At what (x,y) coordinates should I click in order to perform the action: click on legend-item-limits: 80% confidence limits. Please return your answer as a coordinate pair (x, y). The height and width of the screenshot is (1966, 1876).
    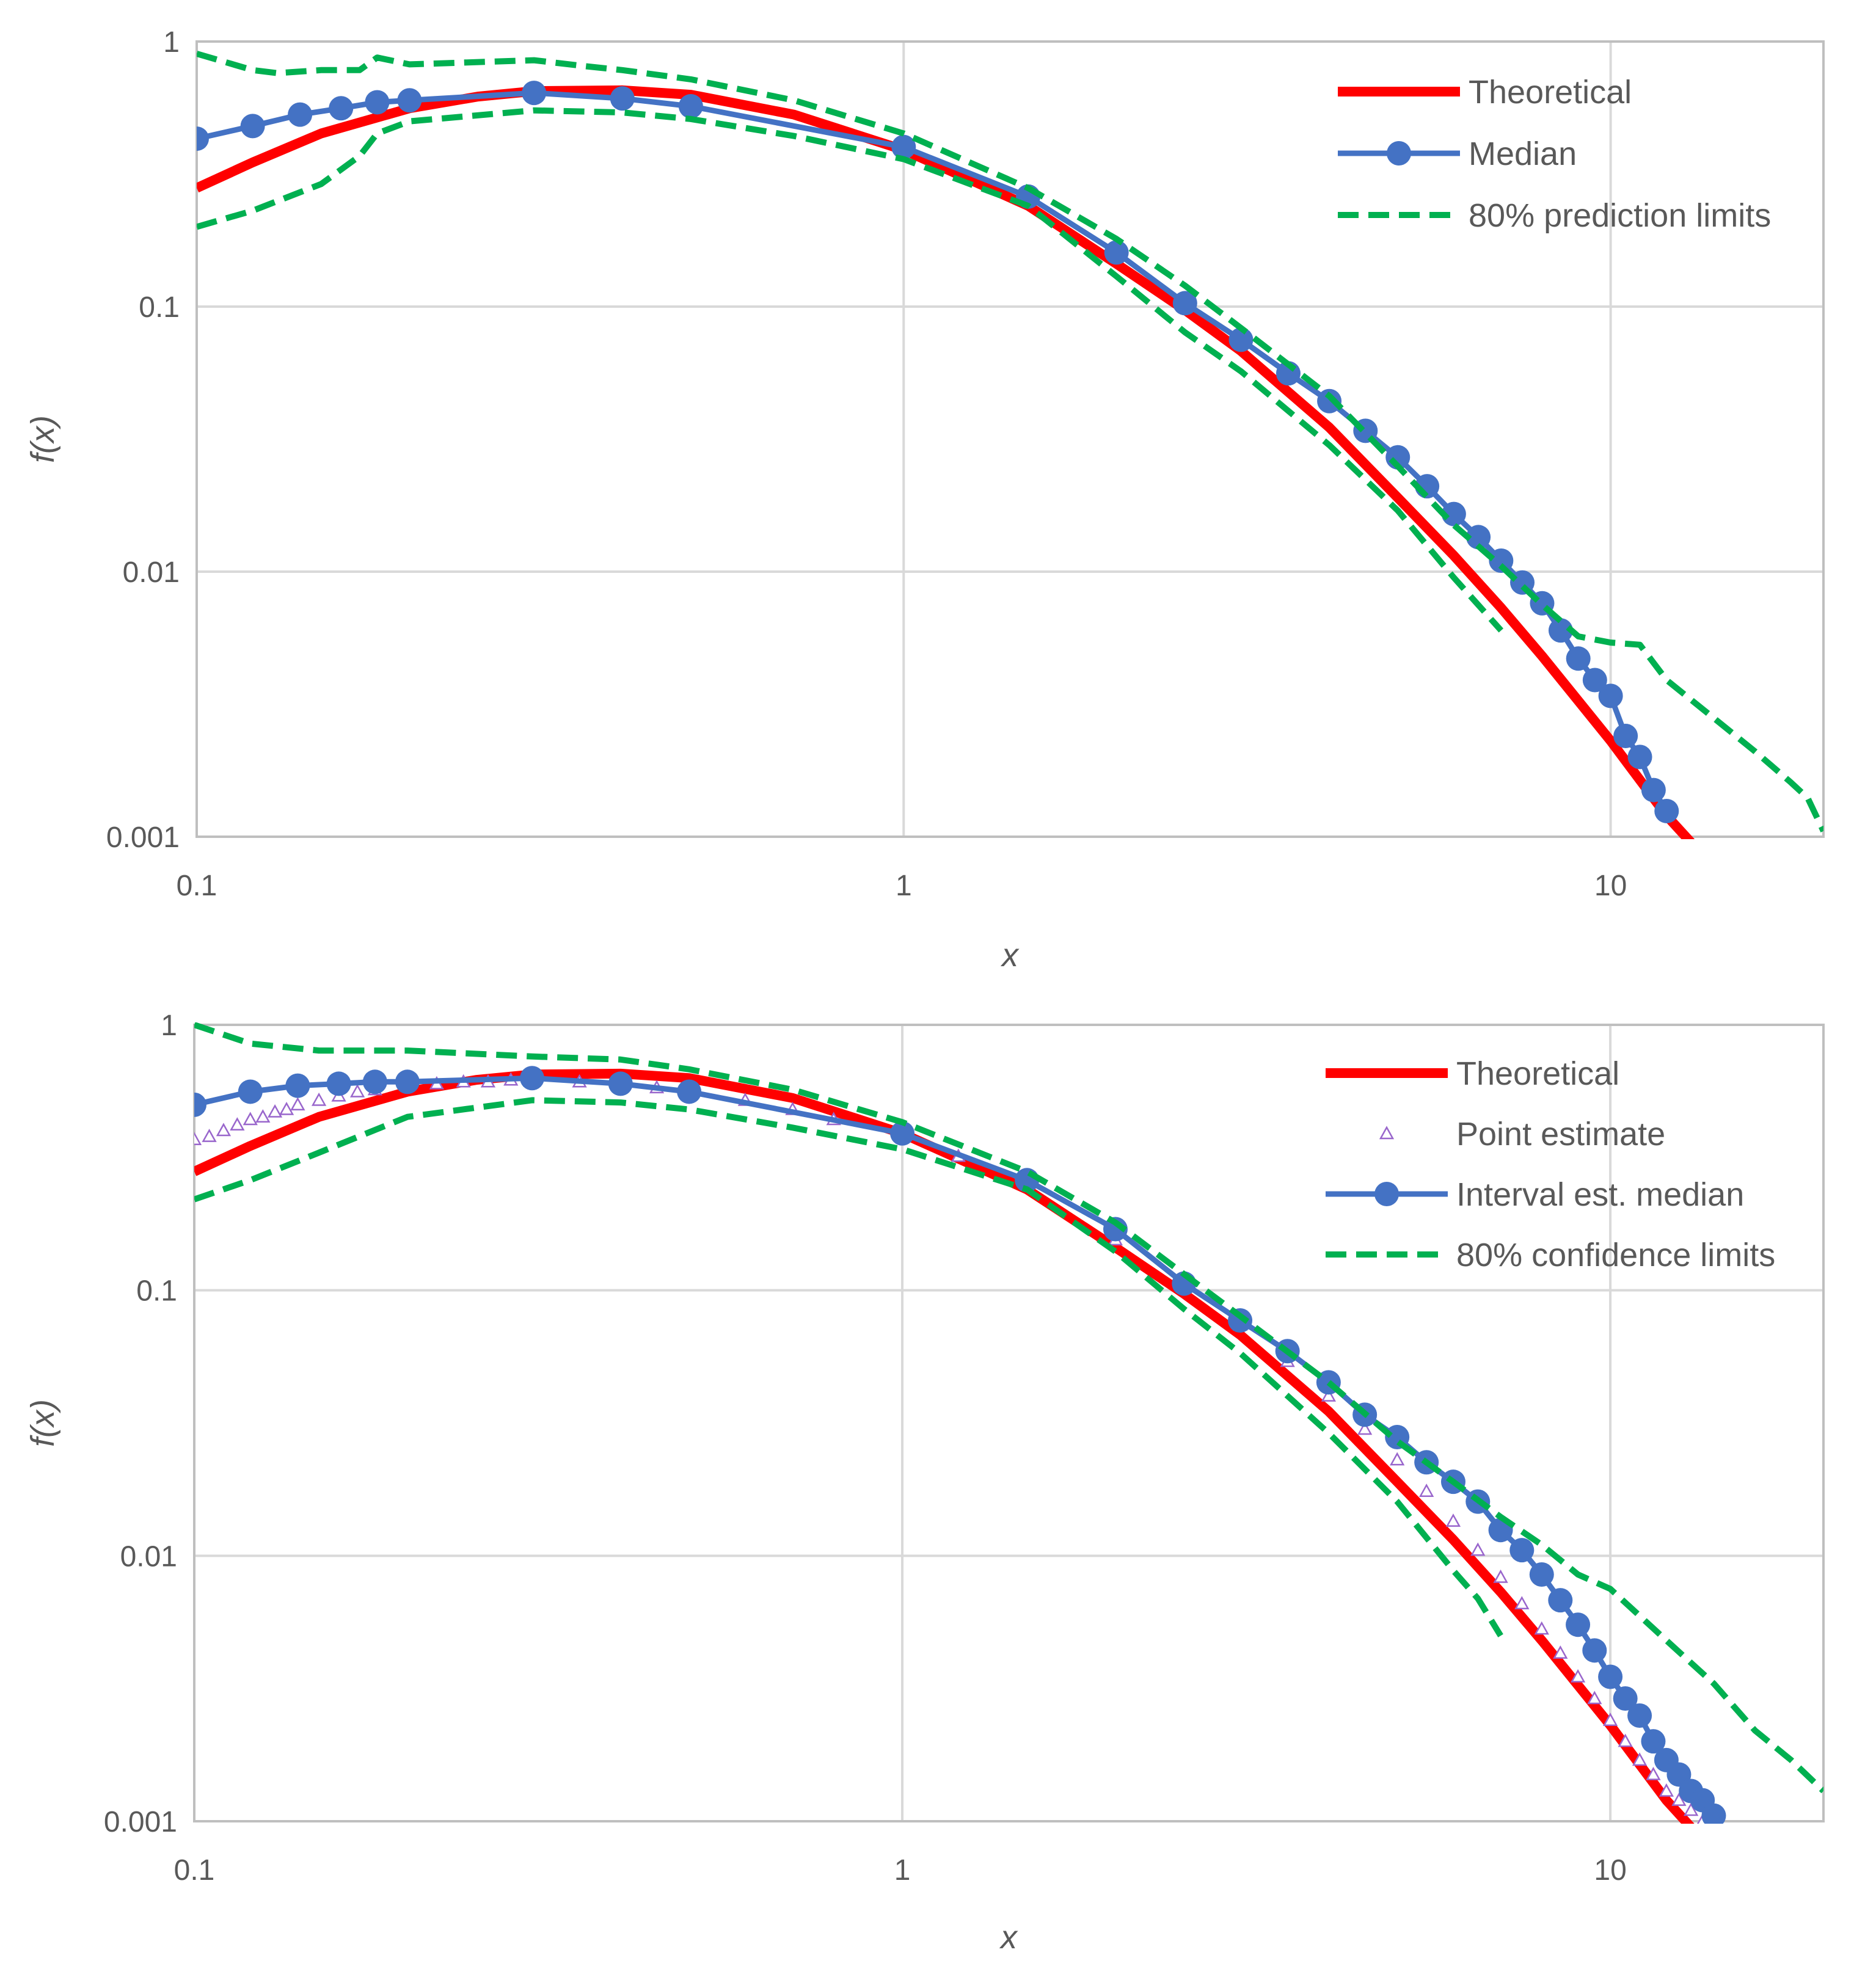
    Looking at the image, I should click on (1550, 1255).